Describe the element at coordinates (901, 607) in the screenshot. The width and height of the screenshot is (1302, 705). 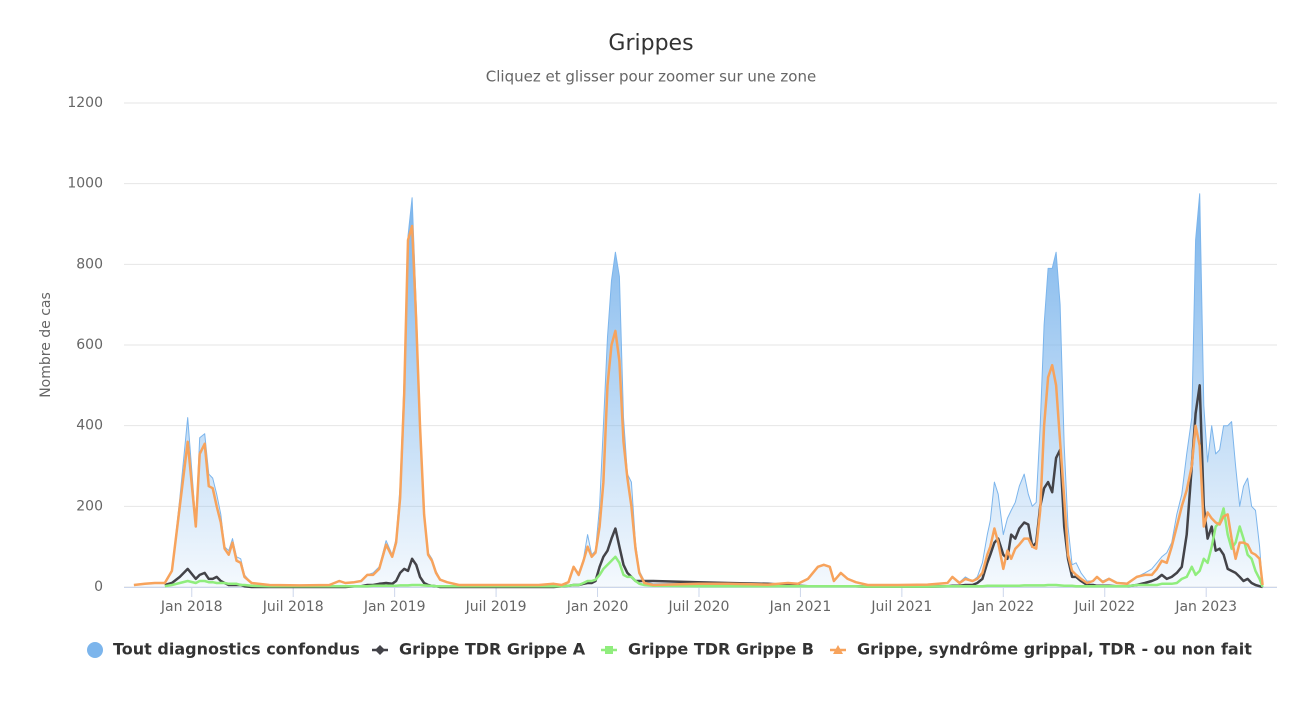
I see `x-tick-label: Juil 2021` at that location.